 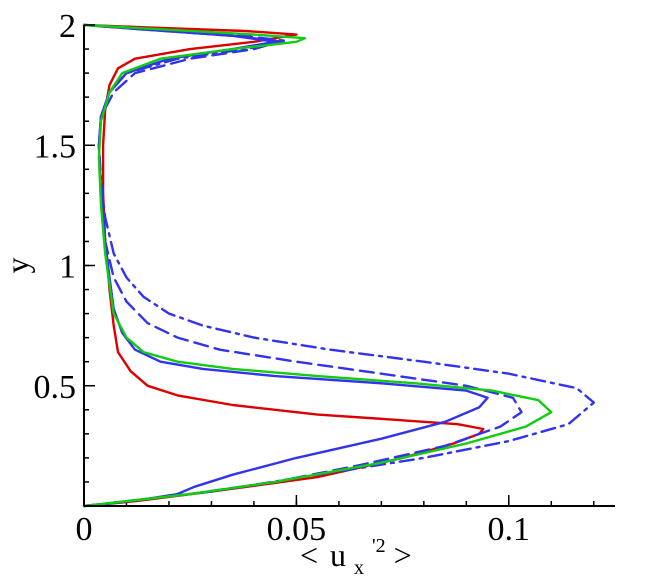 I want to click on y-tick-label: 2, so click(x=67, y=26).